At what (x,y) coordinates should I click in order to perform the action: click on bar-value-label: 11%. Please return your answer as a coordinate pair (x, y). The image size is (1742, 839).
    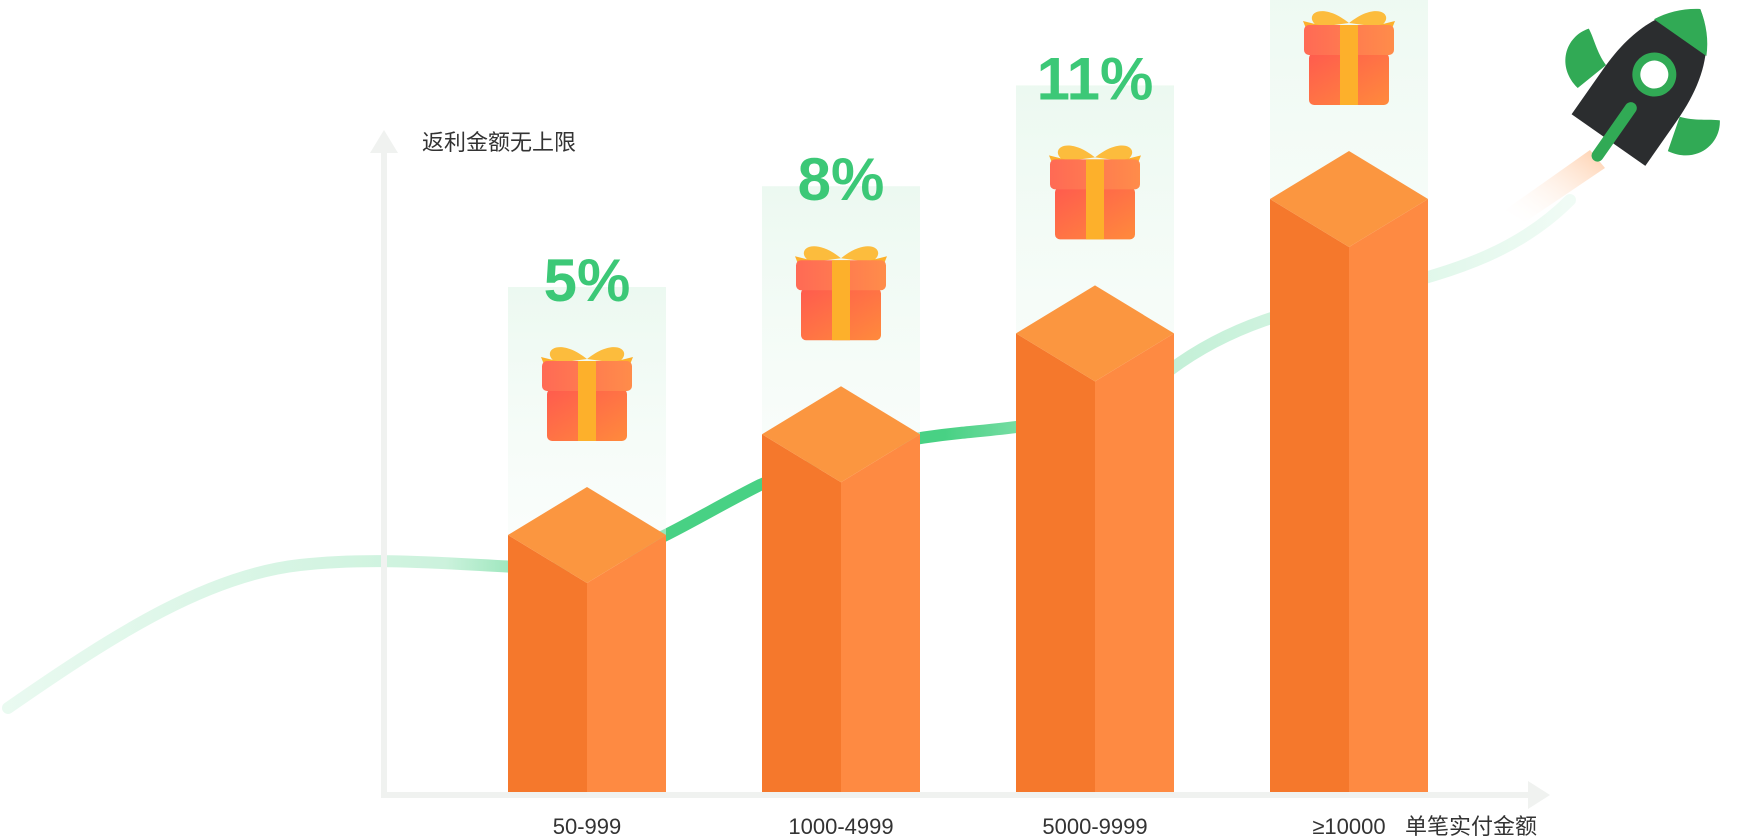
    Looking at the image, I should click on (1095, 78).